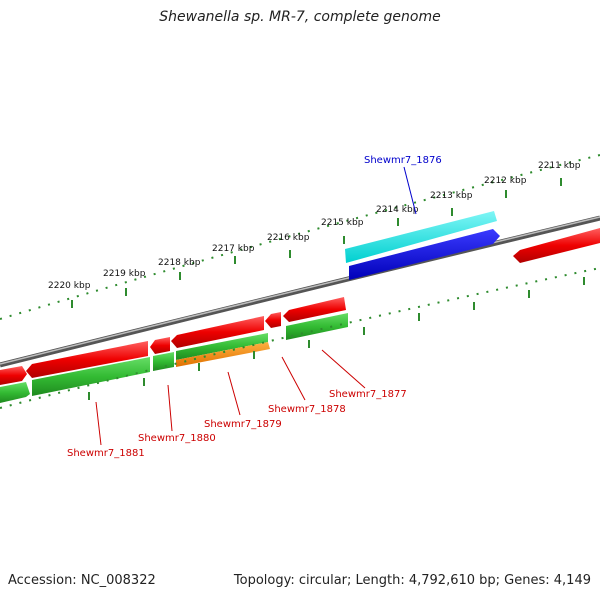 The width and height of the screenshot is (600, 600). What do you see at coordinates (233, 249) in the screenshot?
I see `ruler-label: 2217 kbp` at bounding box center [233, 249].